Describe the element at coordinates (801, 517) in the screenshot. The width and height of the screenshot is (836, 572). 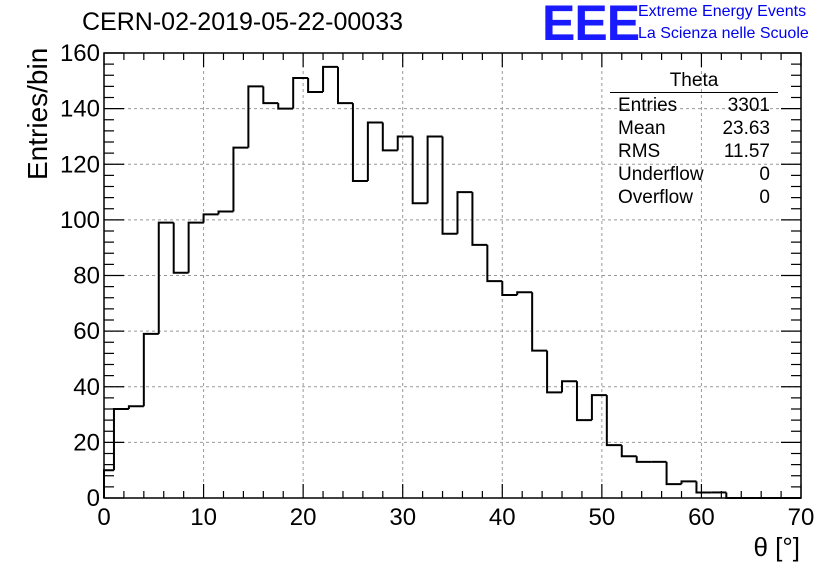
I see `x-tick-label: 70` at that location.